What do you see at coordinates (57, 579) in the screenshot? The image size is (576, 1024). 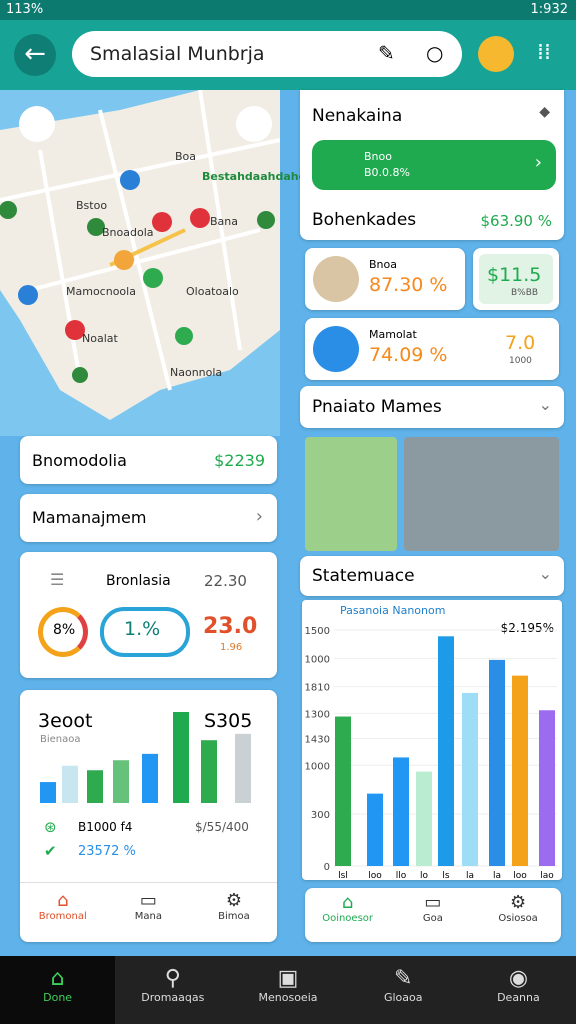 I see `menu-icon: ☰` at bounding box center [57, 579].